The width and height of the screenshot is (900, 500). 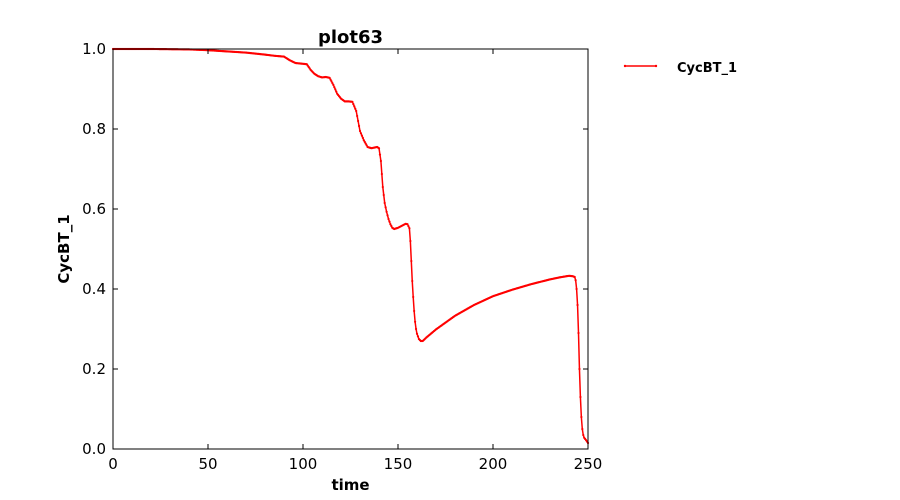 I want to click on y-axis-label: CycBT_1, so click(x=64, y=248).